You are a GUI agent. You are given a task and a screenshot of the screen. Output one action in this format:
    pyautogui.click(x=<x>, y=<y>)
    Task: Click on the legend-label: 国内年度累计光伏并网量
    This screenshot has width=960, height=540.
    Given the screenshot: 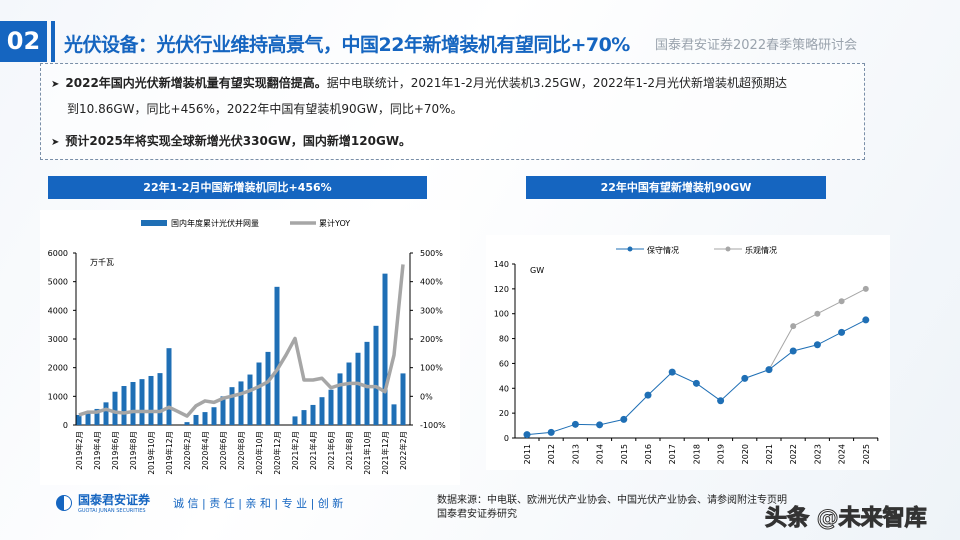 What is the action you would take?
    pyautogui.click(x=215, y=223)
    